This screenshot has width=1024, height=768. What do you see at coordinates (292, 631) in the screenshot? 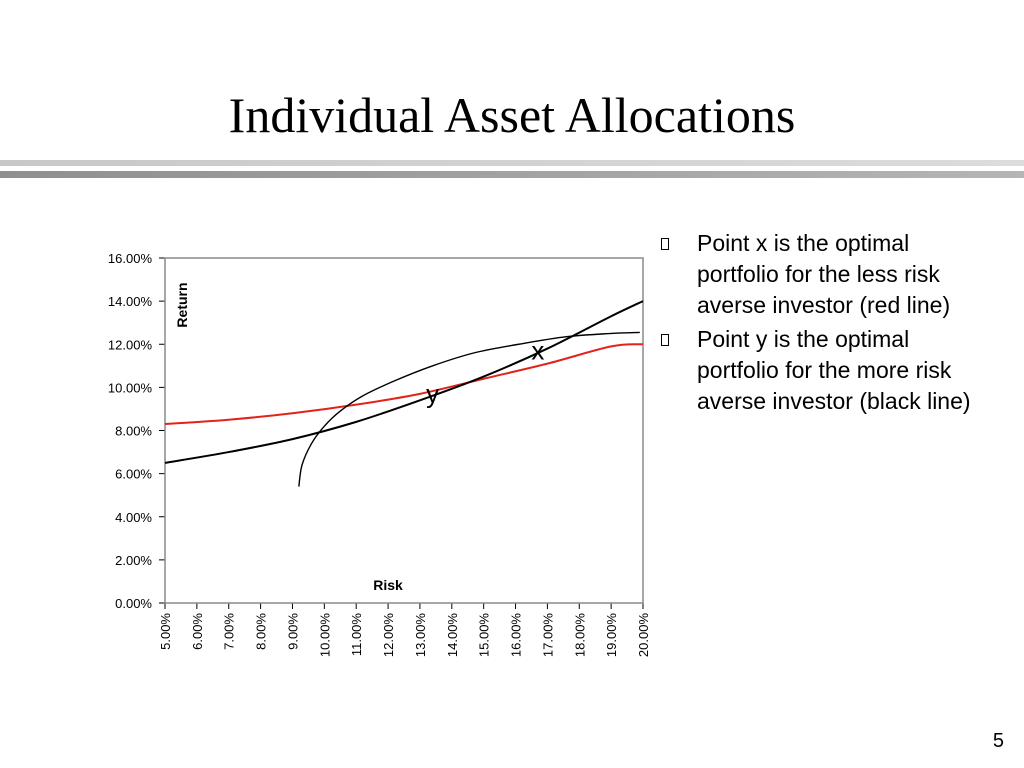
I see `x-tick-label: 9.00%` at bounding box center [292, 631].